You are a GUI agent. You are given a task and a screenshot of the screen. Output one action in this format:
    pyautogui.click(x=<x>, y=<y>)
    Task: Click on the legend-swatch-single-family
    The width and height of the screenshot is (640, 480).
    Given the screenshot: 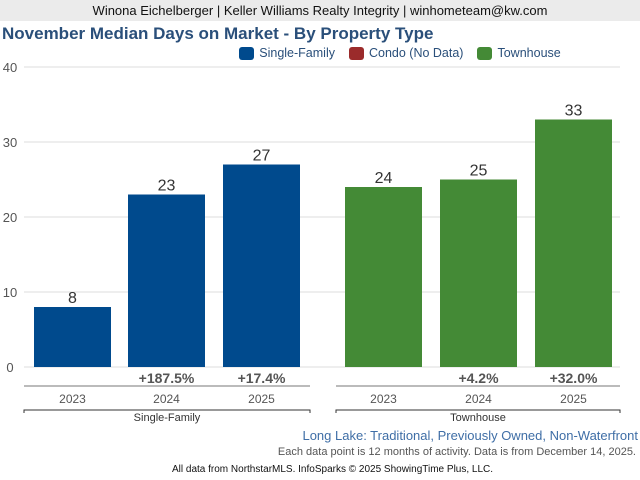 What is the action you would take?
    pyautogui.click(x=247, y=53)
    